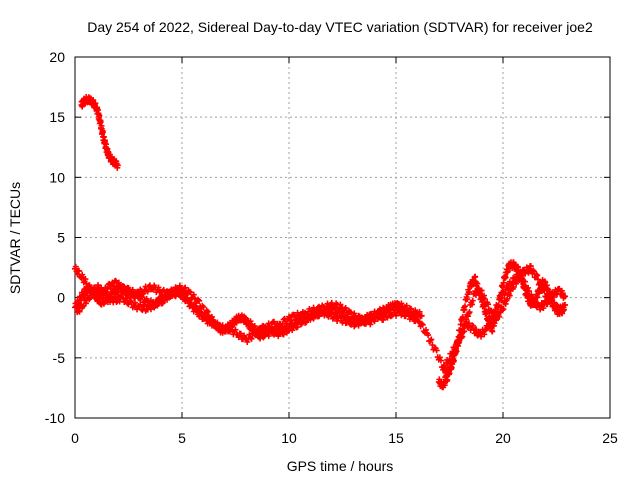 Image resolution: width=640 pixels, height=480 pixels. Describe the element at coordinates (57, 117) in the screenshot. I see `y-tick-label: 15` at that location.